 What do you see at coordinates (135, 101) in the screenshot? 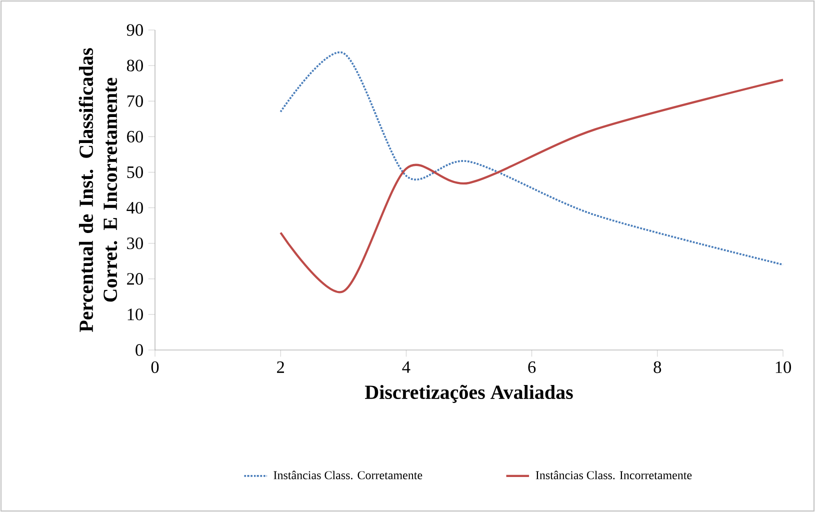
I see `y-tick-label: 70` at bounding box center [135, 101].